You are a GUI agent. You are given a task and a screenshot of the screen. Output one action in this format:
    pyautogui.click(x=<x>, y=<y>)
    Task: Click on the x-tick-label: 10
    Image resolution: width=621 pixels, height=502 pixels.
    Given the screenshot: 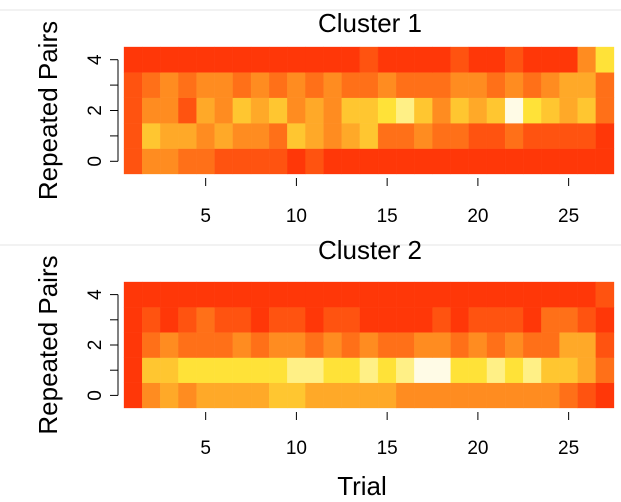 What is the action you would take?
    pyautogui.click(x=296, y=448)
    